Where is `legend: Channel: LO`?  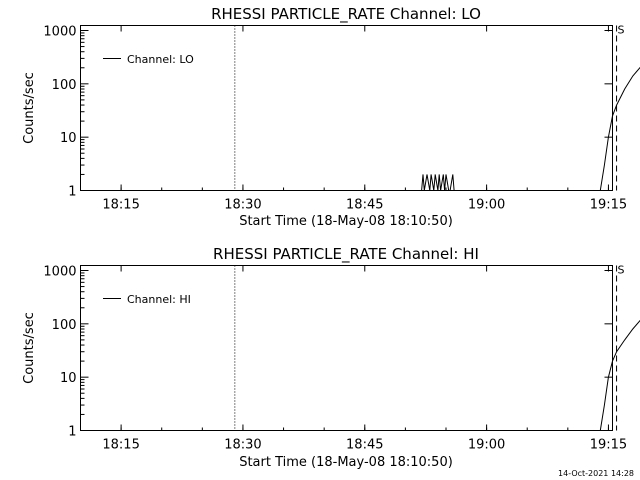 legend: Channel: LO is located at coordinates (148, 59).